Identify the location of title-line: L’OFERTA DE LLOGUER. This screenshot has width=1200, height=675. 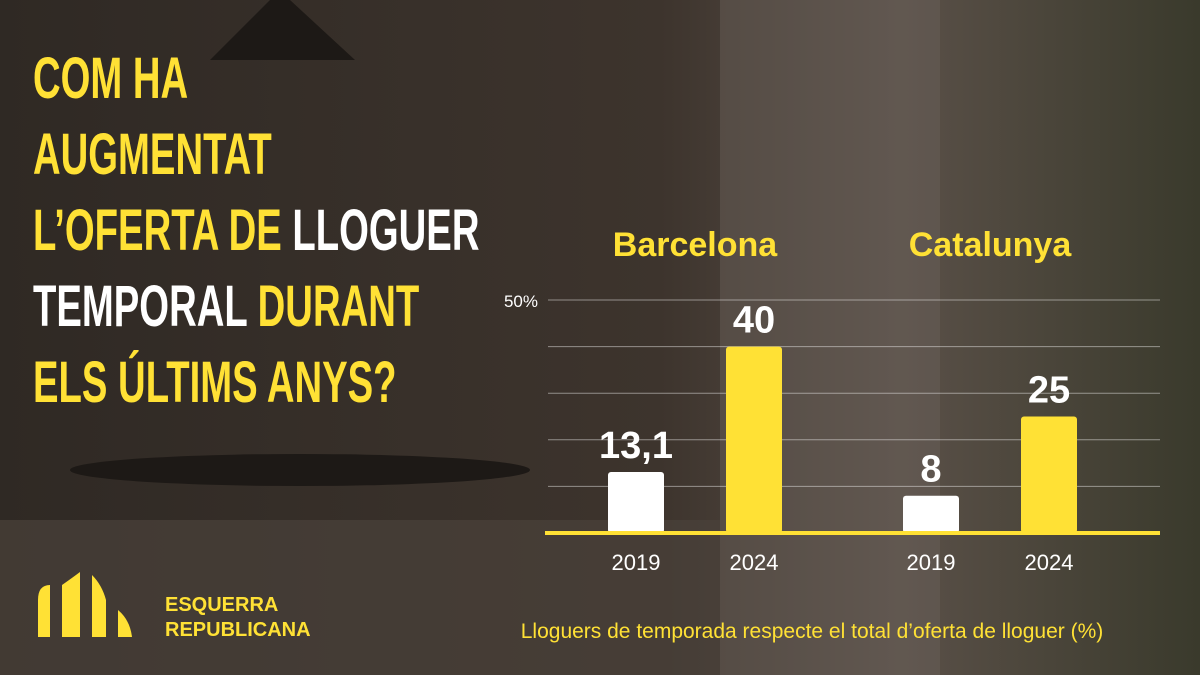
(256, 231).